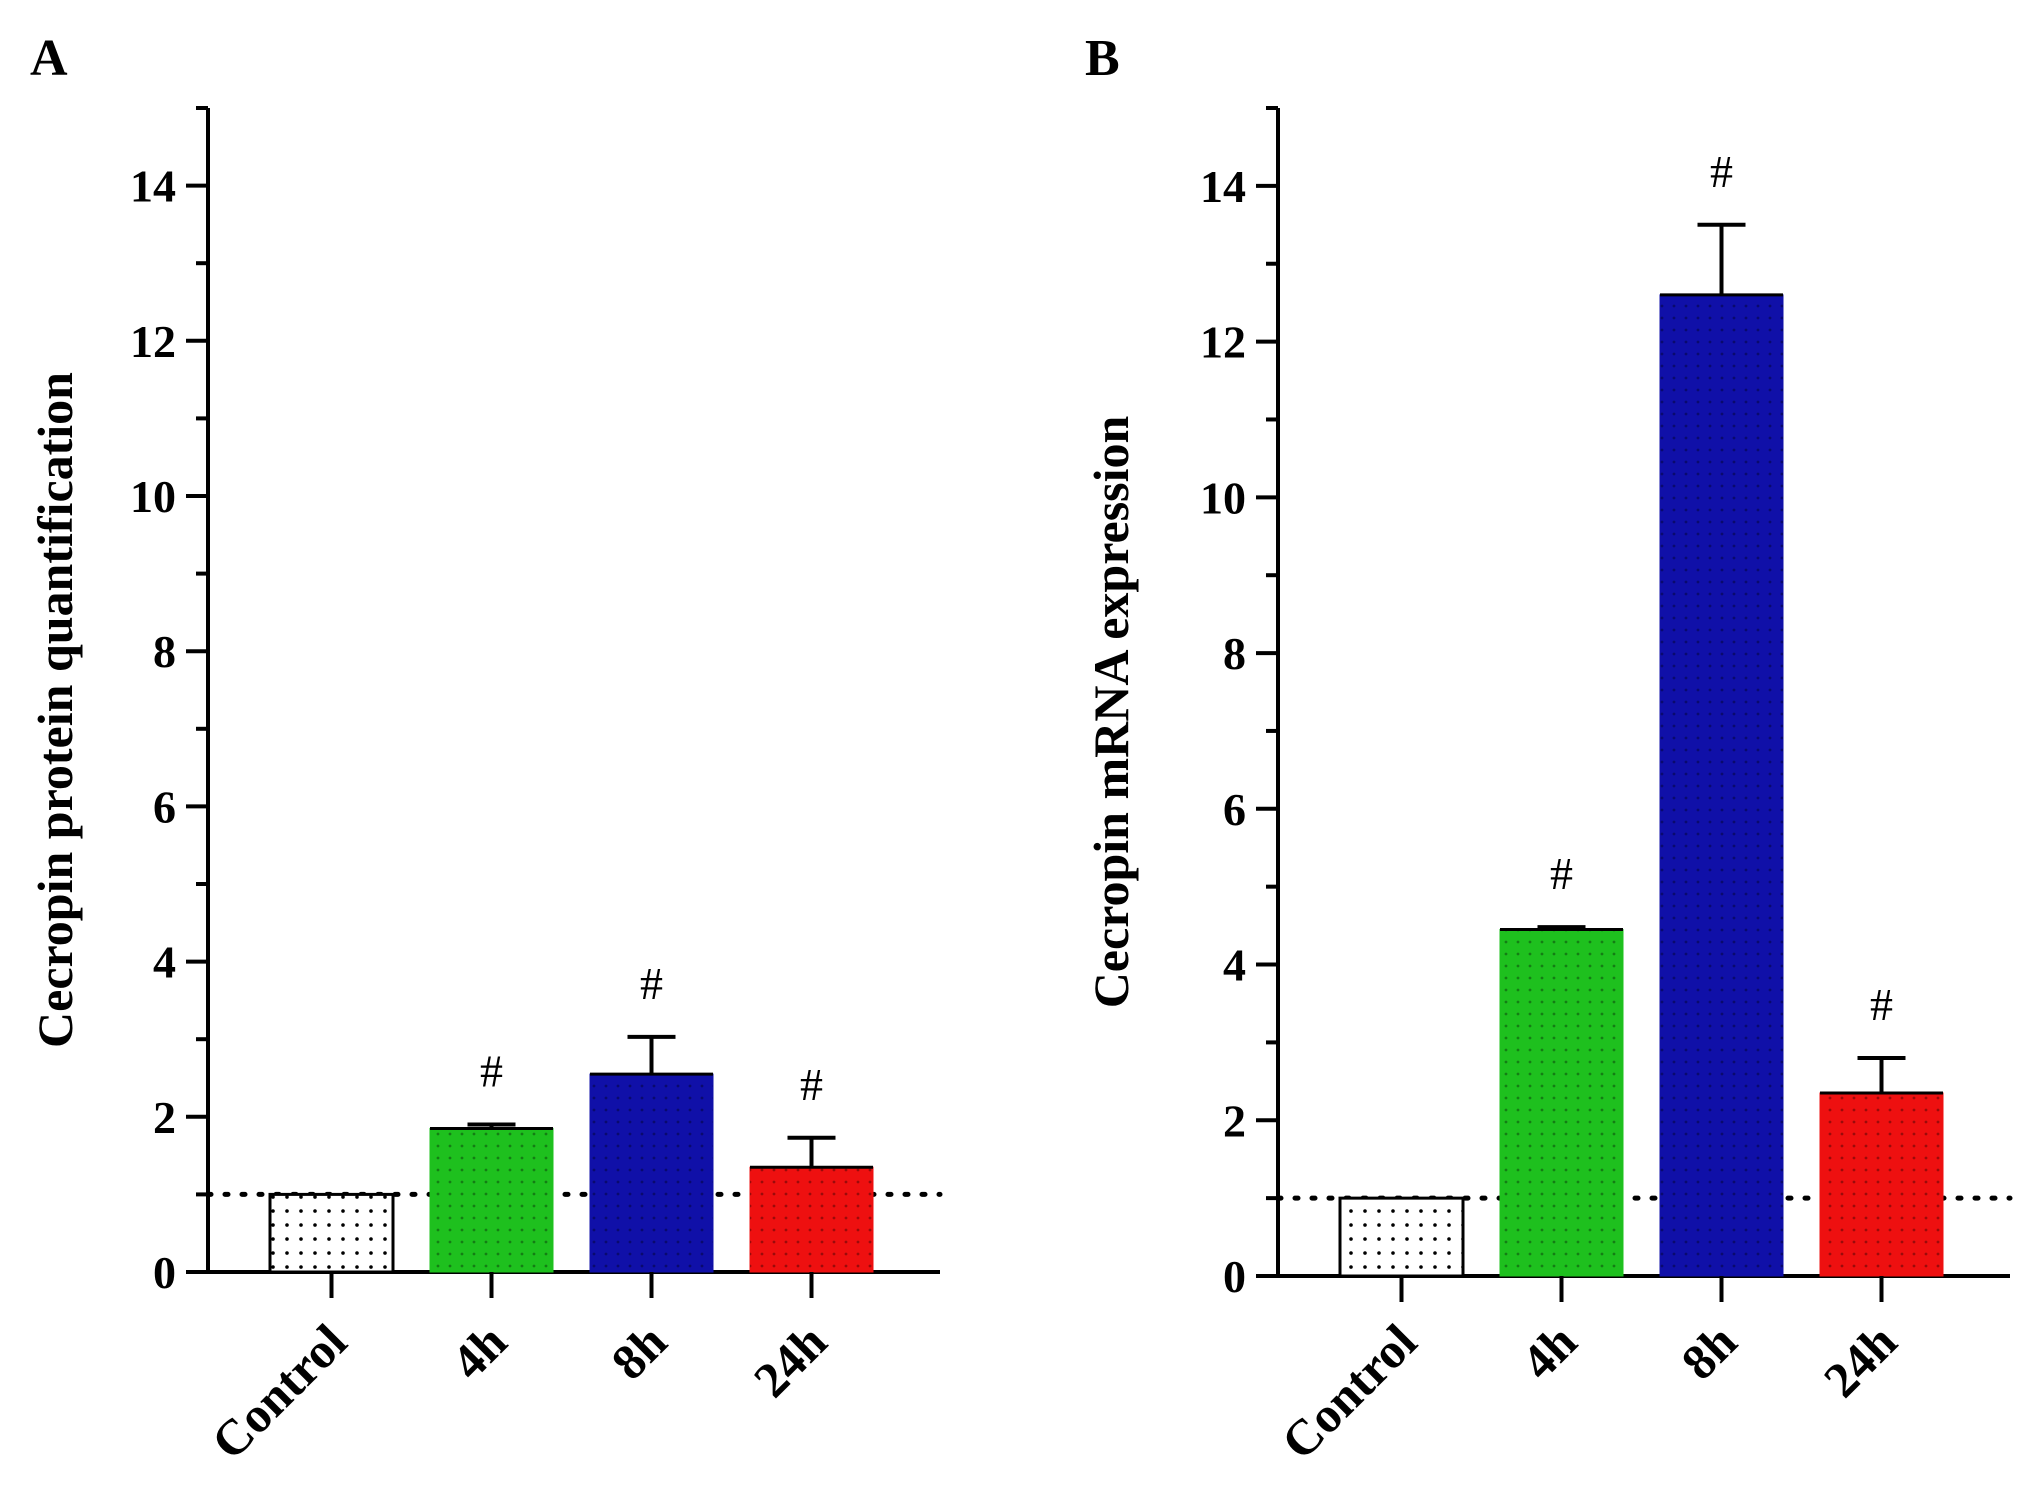 This screenshot has width=2033, height=1510. Describe the element at coordinates (1102, 58) in the screenshot. I see `panel-label-b: B` at that location.